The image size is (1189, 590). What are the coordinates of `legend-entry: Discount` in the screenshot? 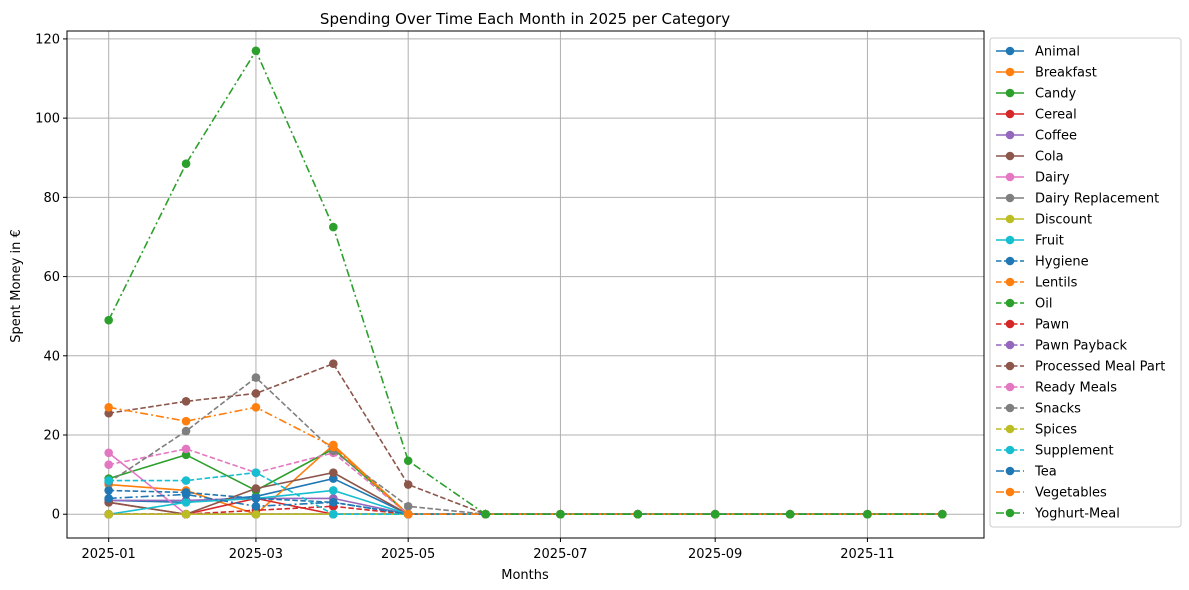 It's located at (1044, 220).